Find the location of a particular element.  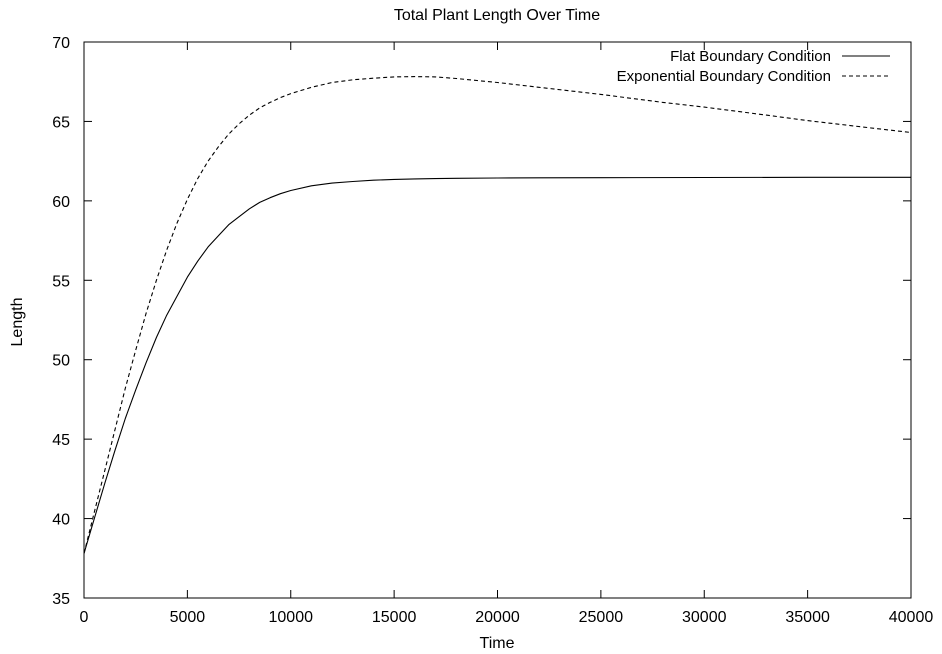

y-tick-label: 60 is located at coordinates (61, 202).